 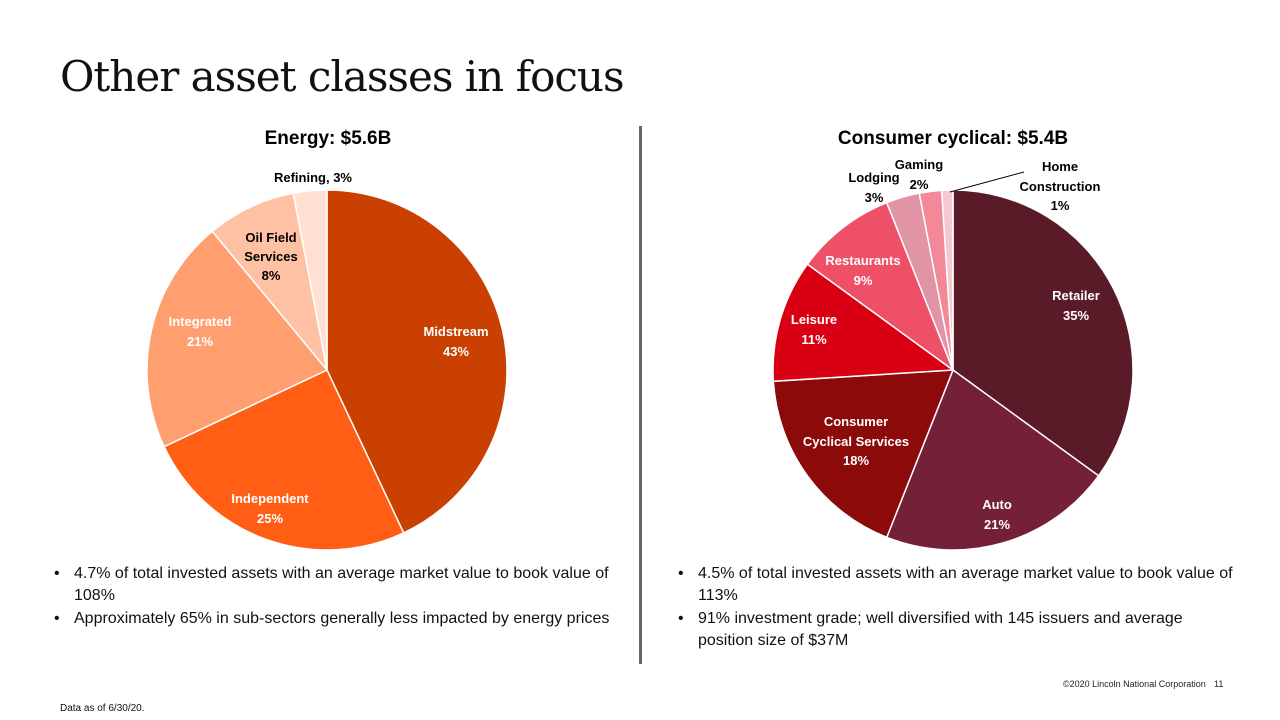 I want to click on page-title: Other asset classes in focus, so click(x=342, y=76).